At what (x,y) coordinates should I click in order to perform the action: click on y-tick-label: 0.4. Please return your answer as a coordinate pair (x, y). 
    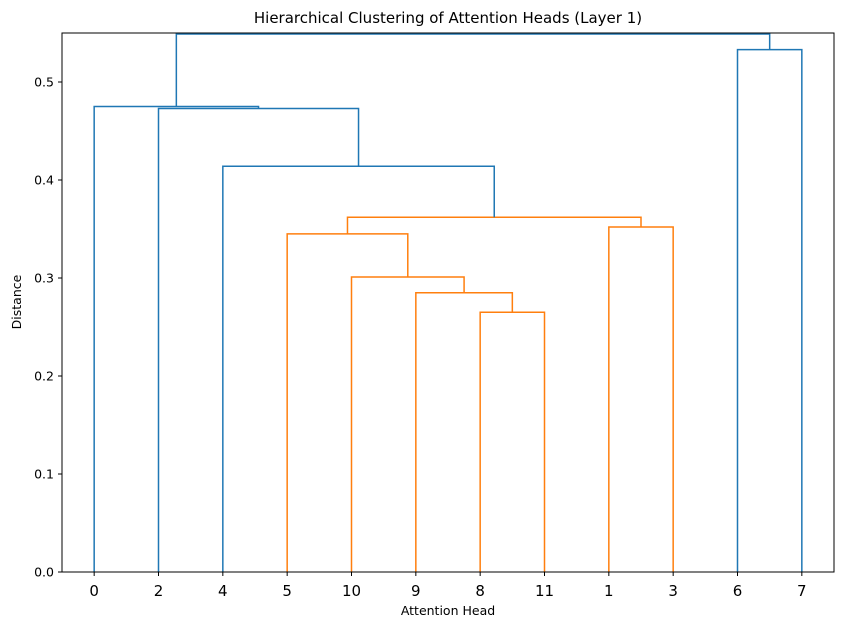
    Looking at the image, I should click on (44, 180).